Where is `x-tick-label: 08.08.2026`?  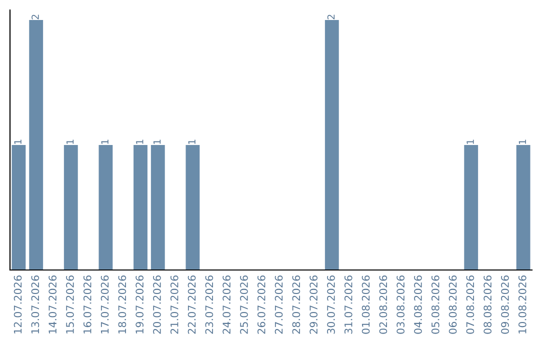
x-tick-label: 08.08.2026 is located at coordinates (488, 305).